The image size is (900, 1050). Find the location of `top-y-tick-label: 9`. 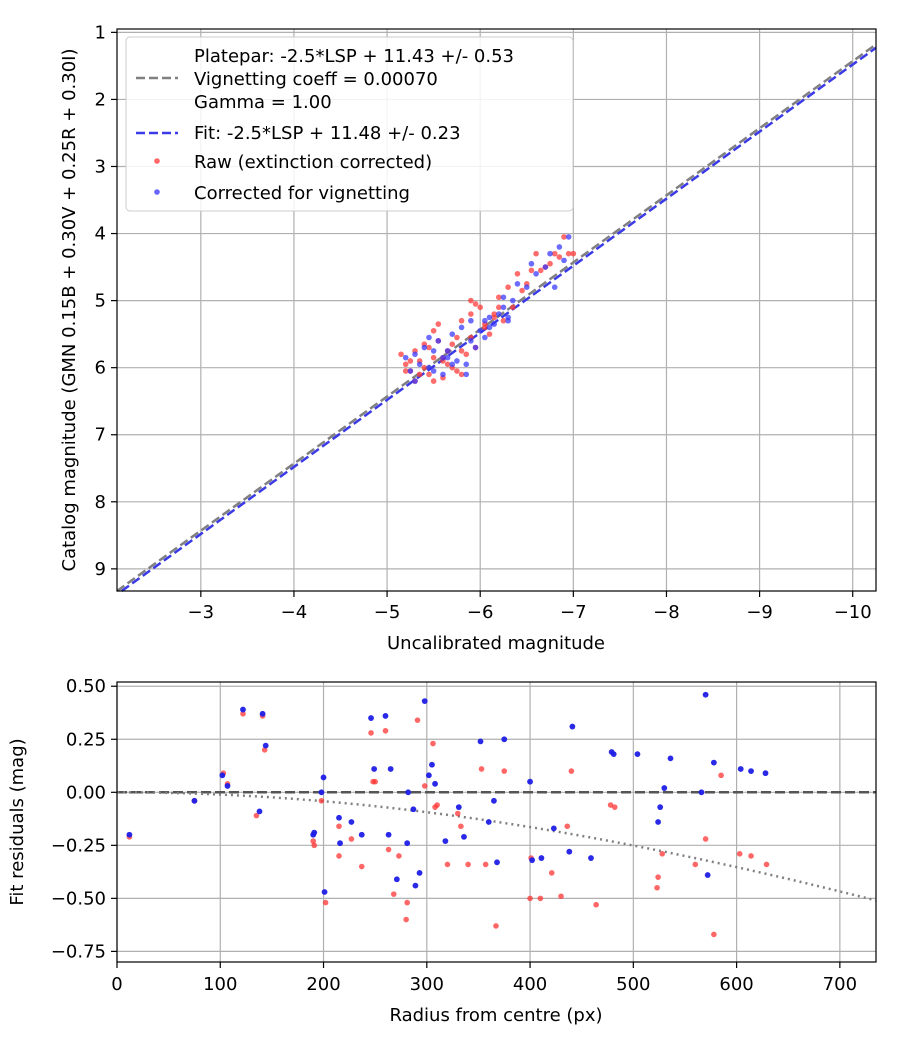

top-y-tick-label: 9 is located at coordinates (100, 569).